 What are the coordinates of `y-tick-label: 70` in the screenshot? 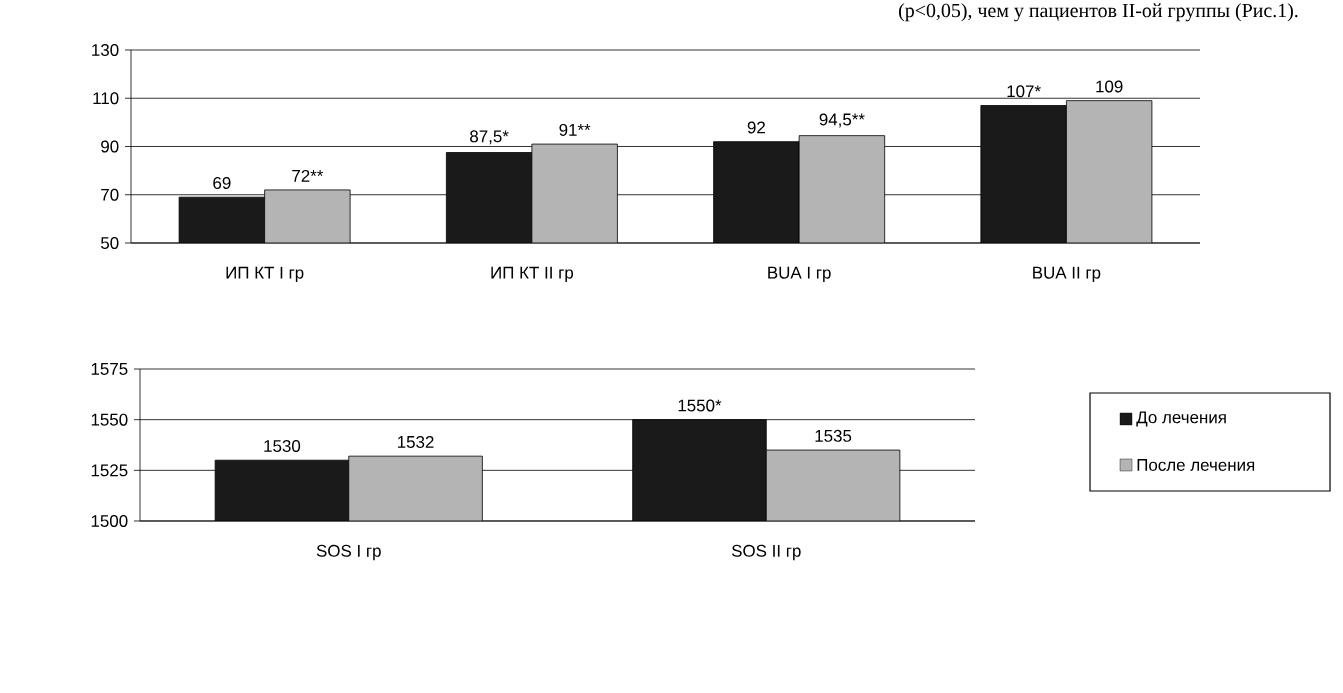 It's located at (110, 194).